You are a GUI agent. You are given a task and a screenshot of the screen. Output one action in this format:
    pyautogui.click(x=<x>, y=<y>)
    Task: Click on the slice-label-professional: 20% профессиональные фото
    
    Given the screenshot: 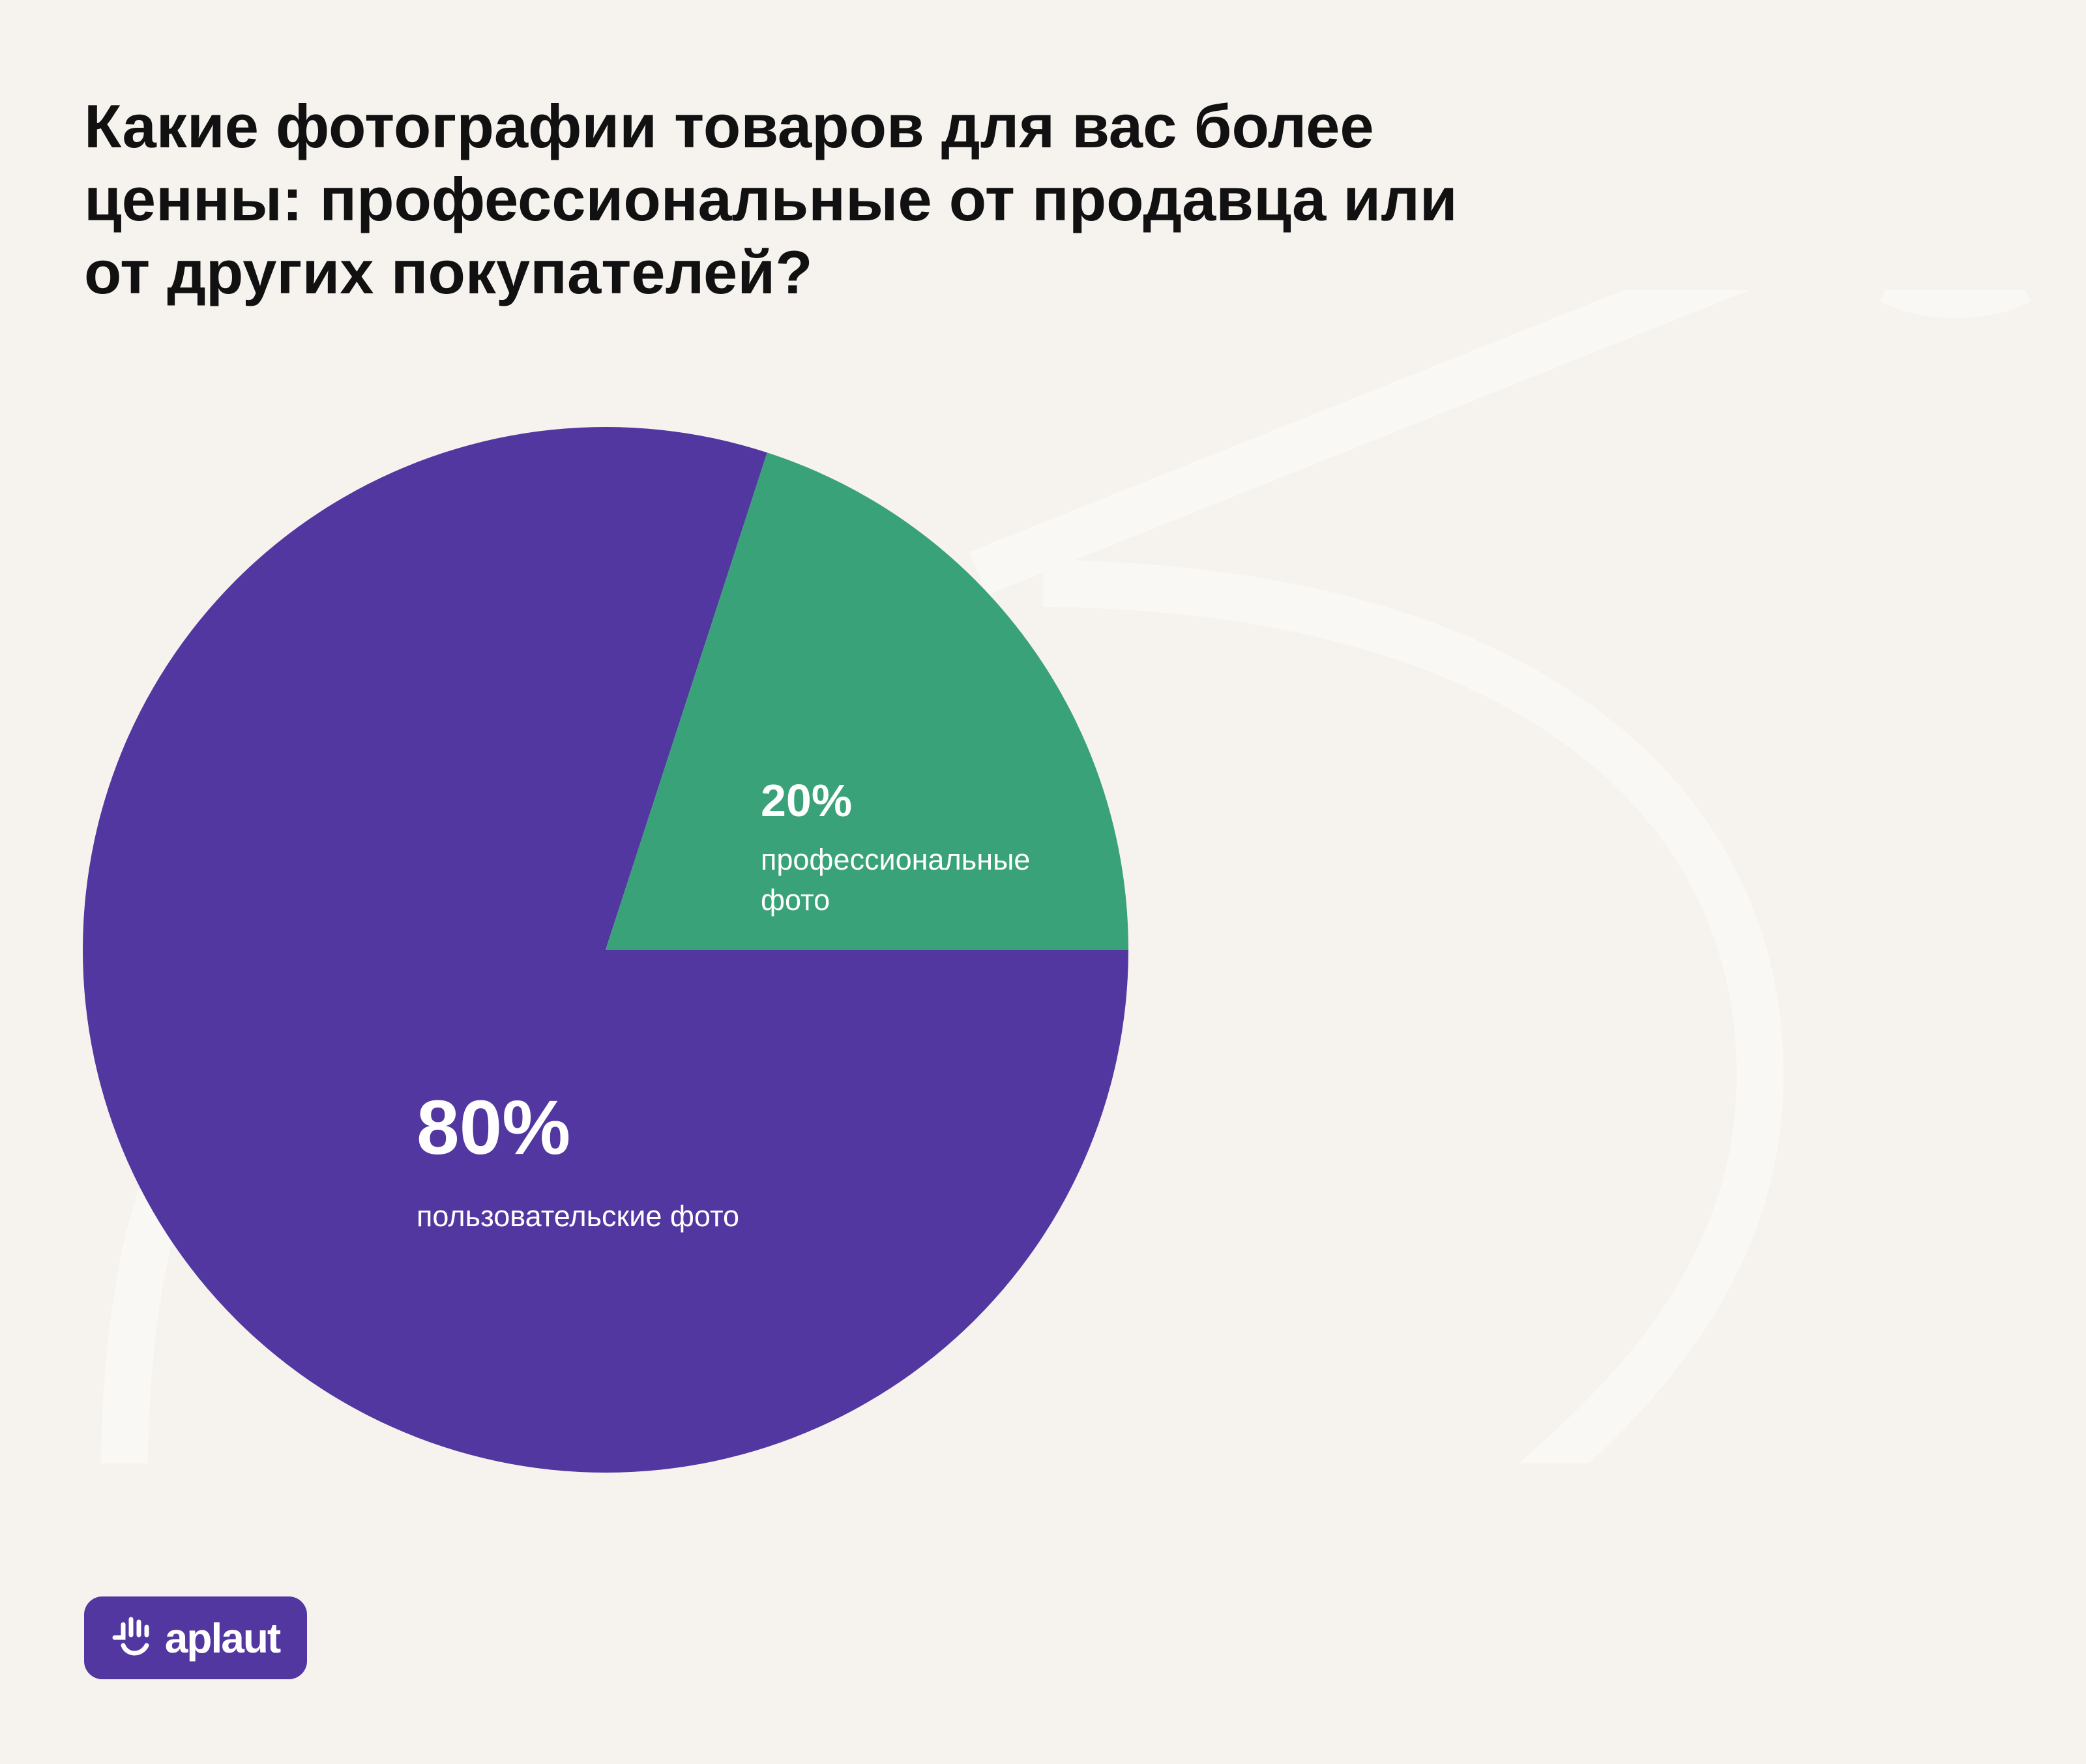 What is the action you would take?
    pyautogui.click(x=924, y=847)
    